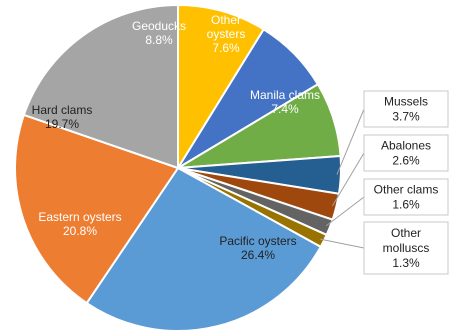 The width and height of the screenshot is (452, 333). I want to click on slice-label-other-molluscs: Other molluscs 1.3%, so click(406, 248).